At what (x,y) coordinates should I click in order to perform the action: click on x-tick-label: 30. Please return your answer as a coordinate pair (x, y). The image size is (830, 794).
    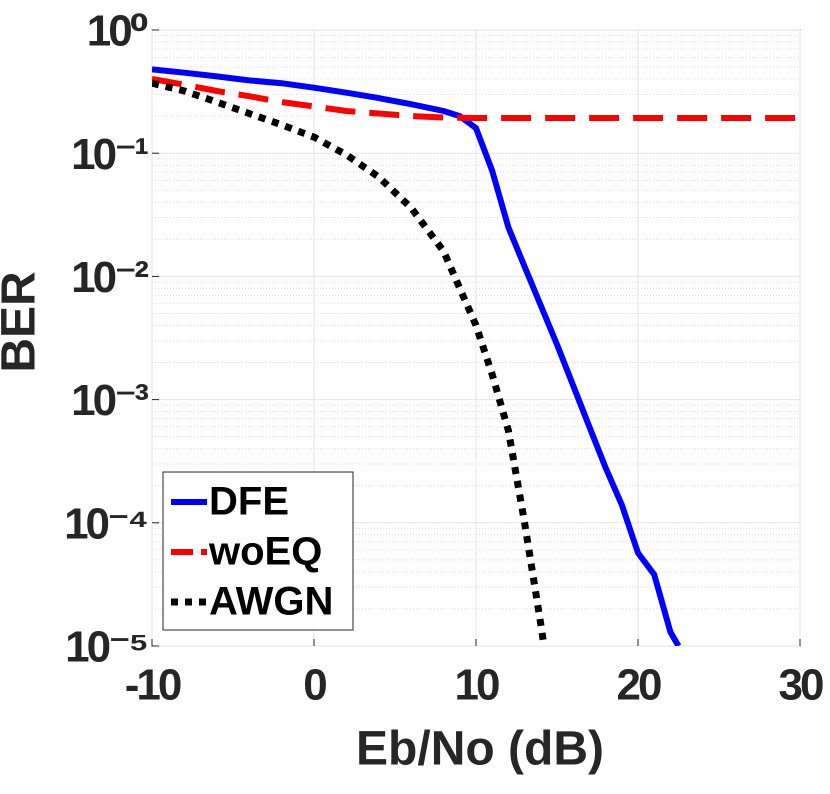
    Looking at the image, I should click on (801, 685).